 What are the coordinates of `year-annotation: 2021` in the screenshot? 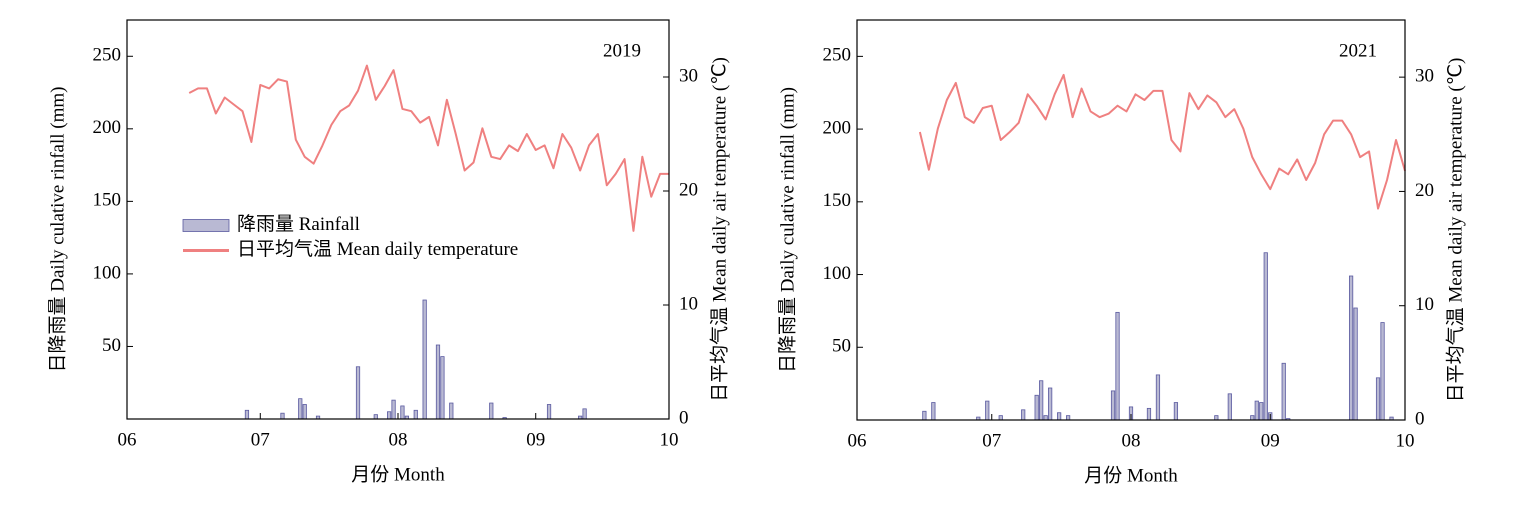 It's located at (1358, 50).